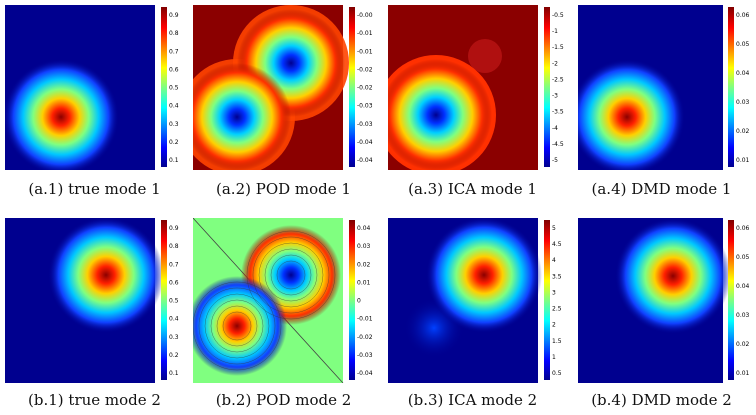  I want to click on colorbar-tick-label: -2.5, so click(558, 79).